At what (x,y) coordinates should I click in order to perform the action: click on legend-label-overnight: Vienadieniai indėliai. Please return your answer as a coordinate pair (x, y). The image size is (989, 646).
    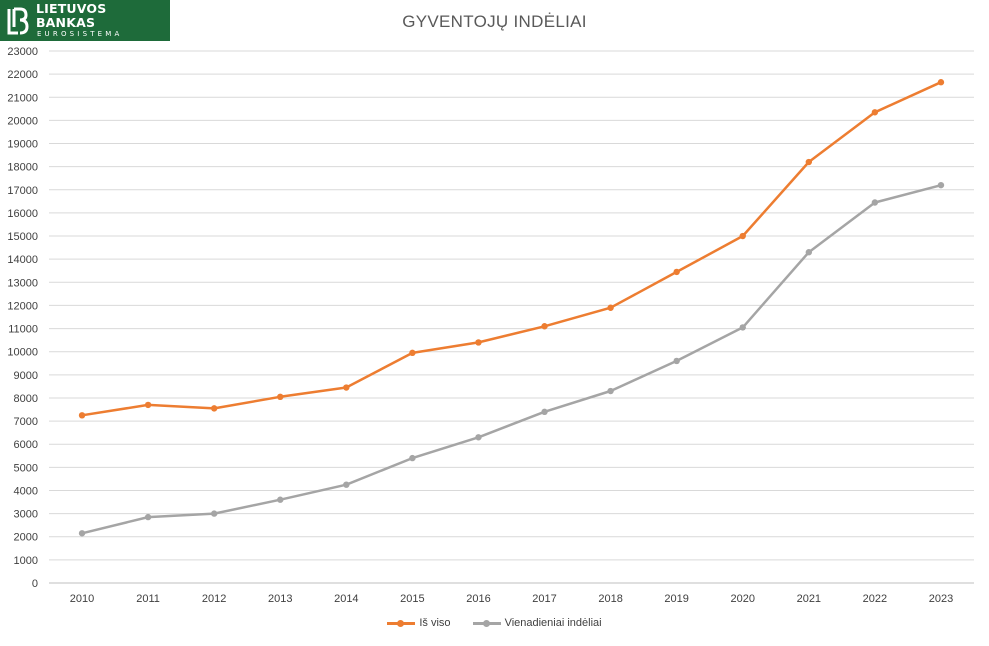
    Looking at the image, I should click on (553, 623).